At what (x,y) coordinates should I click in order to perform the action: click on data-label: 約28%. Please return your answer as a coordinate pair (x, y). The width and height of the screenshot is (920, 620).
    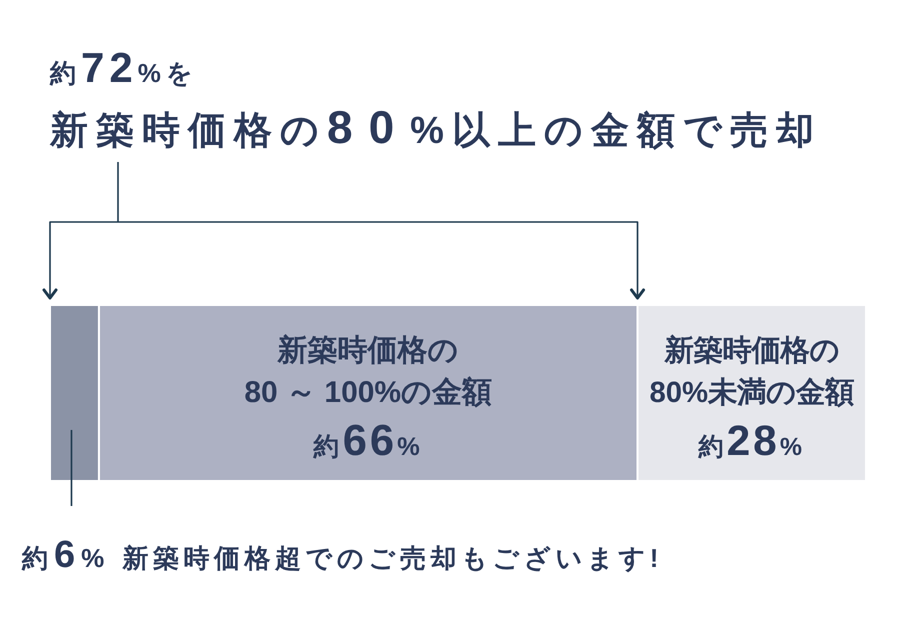
    Looking at the image, I should click on (751, 440).